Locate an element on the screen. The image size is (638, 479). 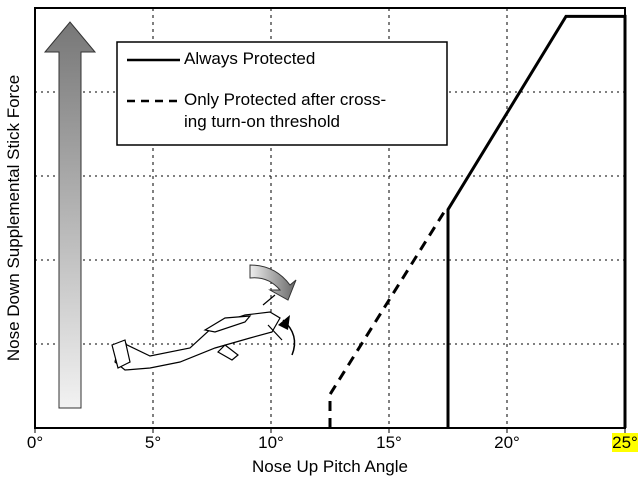
tick-highlight is located at coordinates (625, 442).